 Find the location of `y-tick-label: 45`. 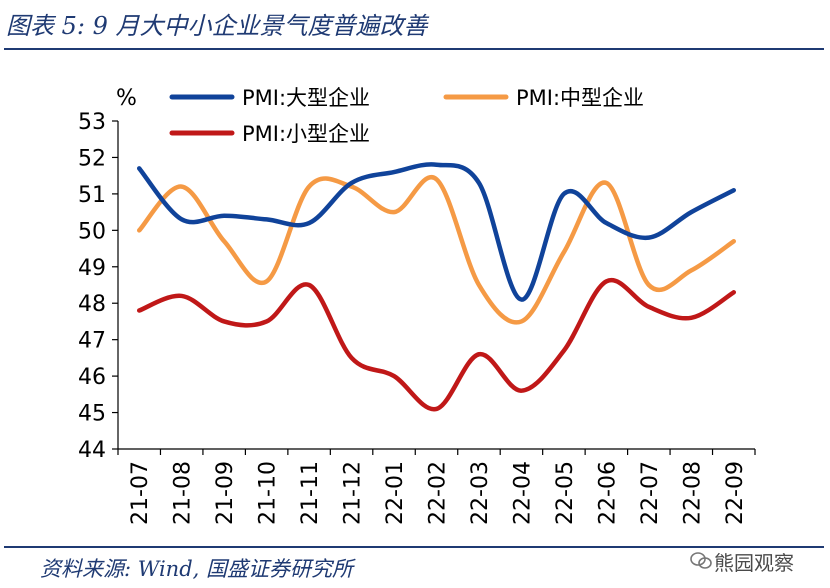

y-tick-label: 45 is located at coordinates (92, 414).